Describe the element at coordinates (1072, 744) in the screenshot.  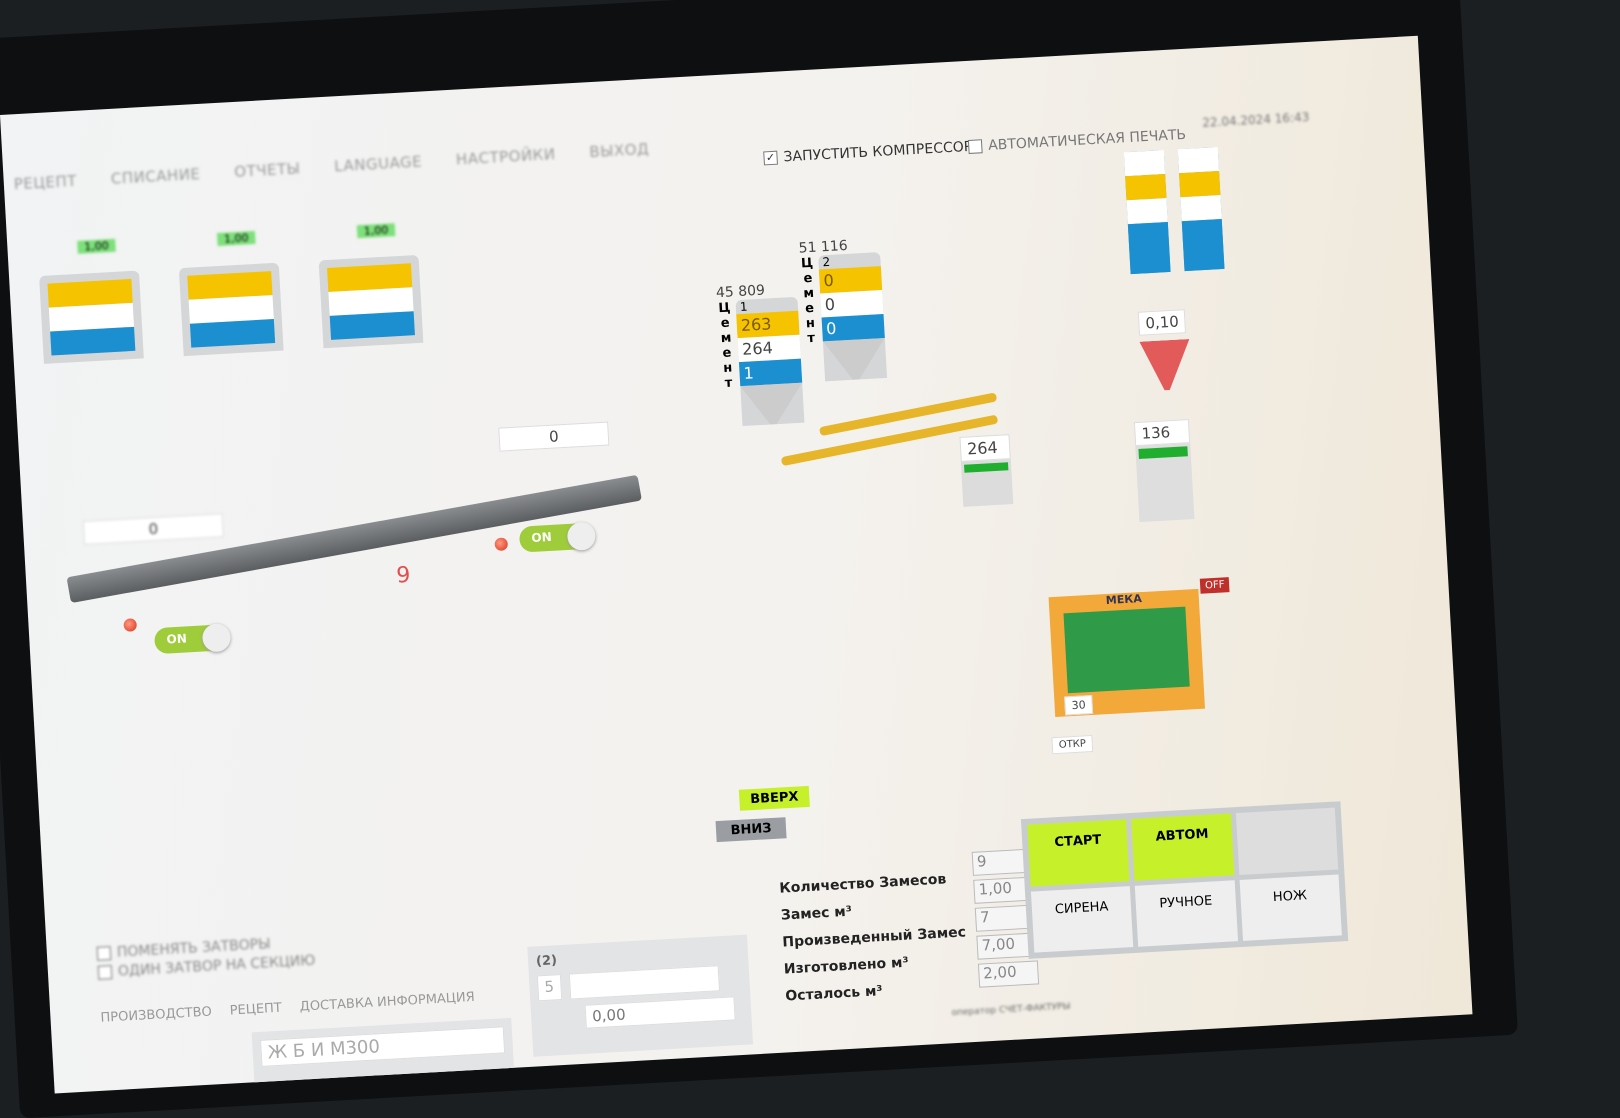
I see `mixer-open-button: ОТКР` at that location.